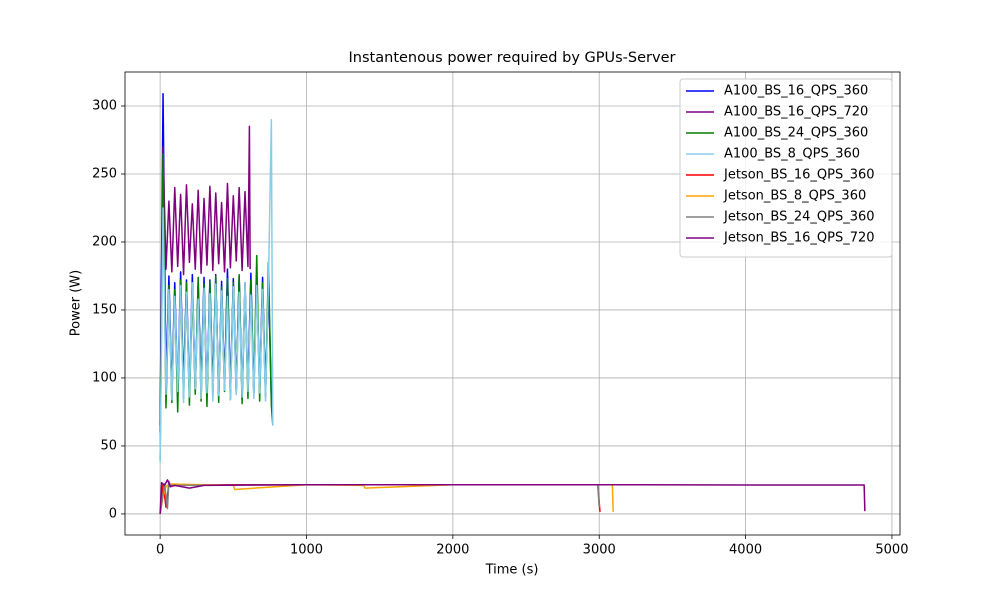  What do you see at coordinates (108, 445) in the screenshot?
I see `y-tick-label: 50` at bounding box center [108, 445].